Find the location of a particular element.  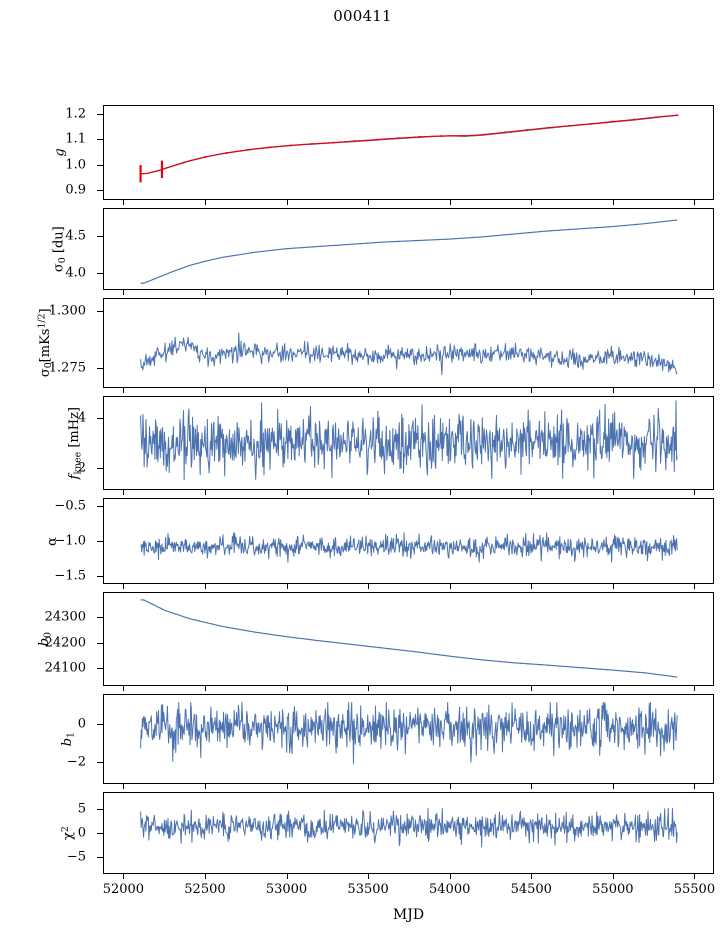

y-tick-label: 1.300 is located at coordinates (67, 311).